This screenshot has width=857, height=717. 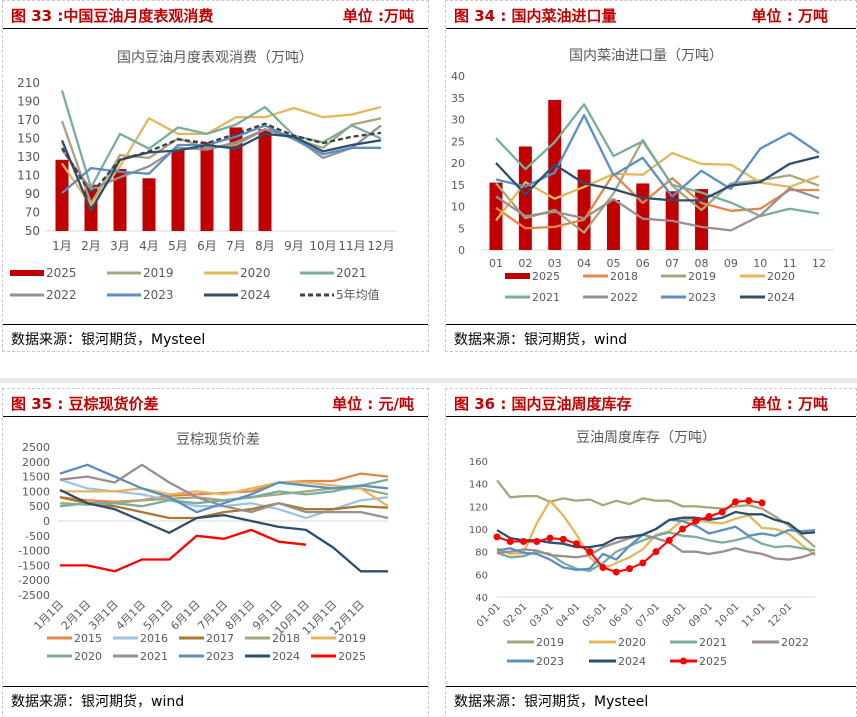 What do you see at coordinates (458, 141) in the screenshot?
I see `y-tick-label: 25` at bounding box center [458, 141].